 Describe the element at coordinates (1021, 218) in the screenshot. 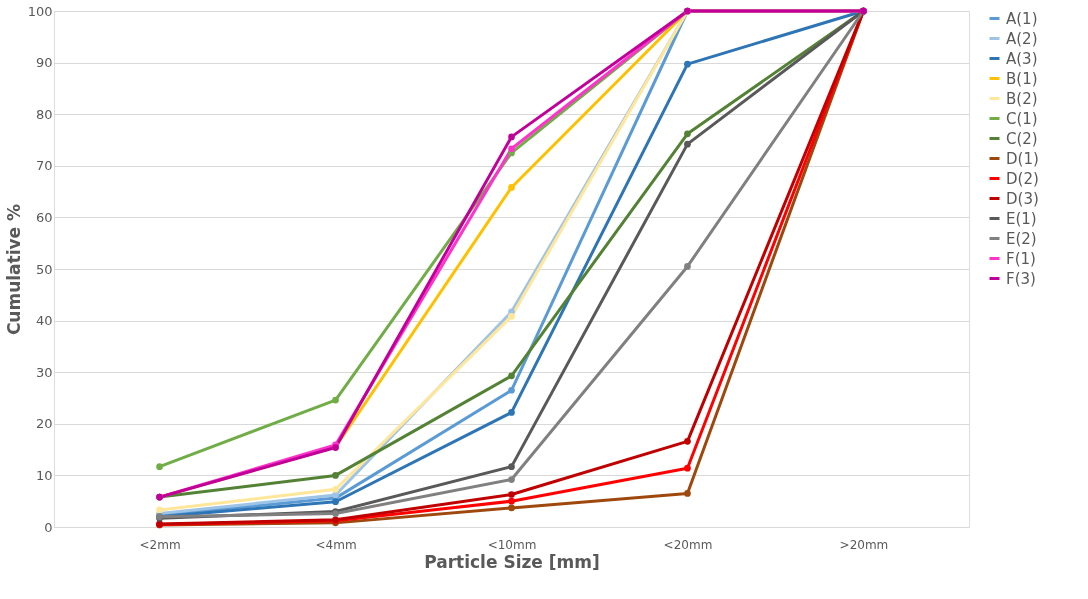

I see `legend-label: E(1)` at that location.